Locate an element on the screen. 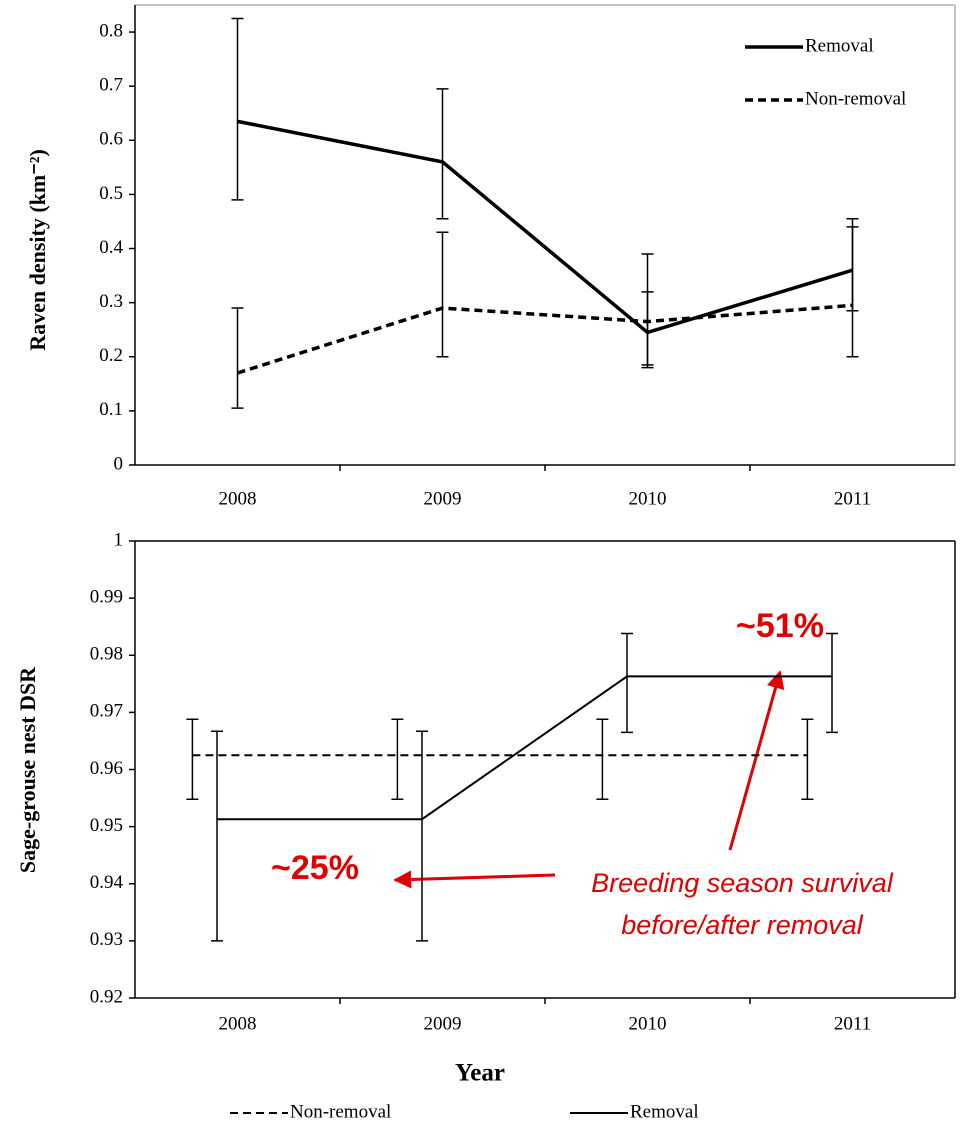 This screenshot has width=960, height=1131. y-tick-label: 0.96 is located at coordinates (106, 768).